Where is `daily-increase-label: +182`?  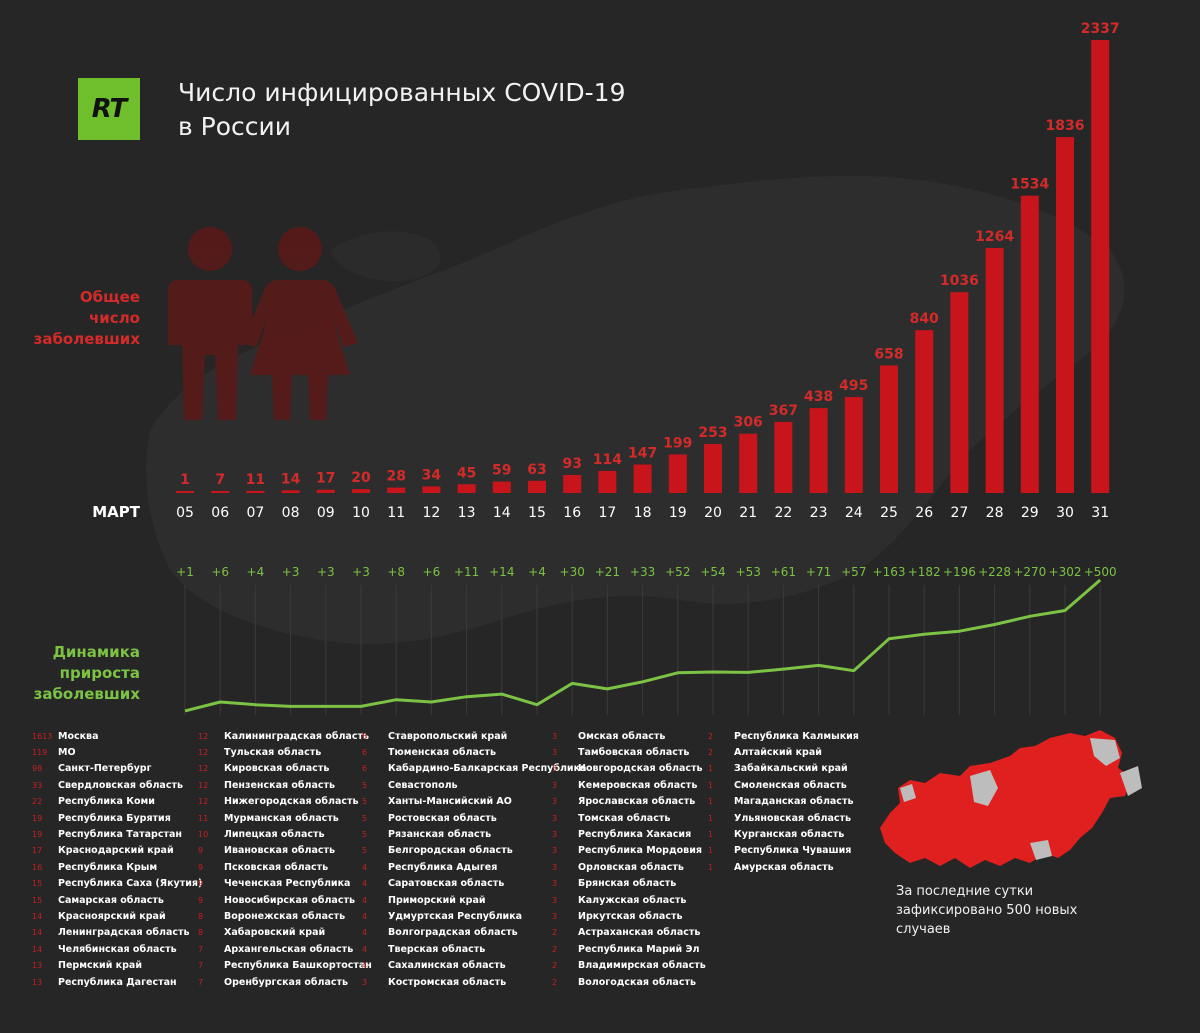
daily-increase-label: +182 is located at coordinates (924, 572).